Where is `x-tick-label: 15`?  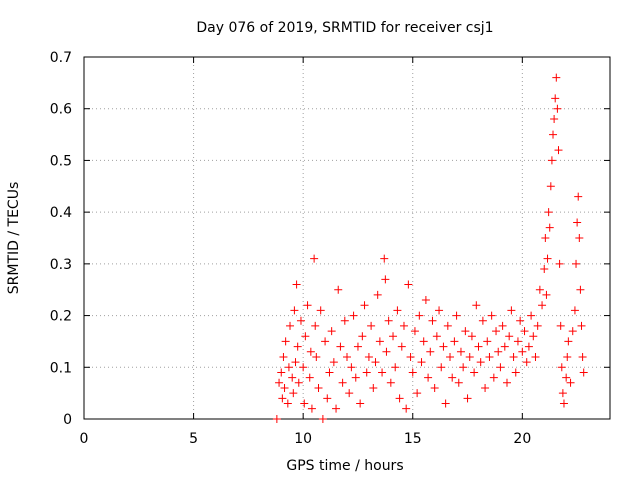 x-tick-label: 15 is located at coordinates (413, 439).